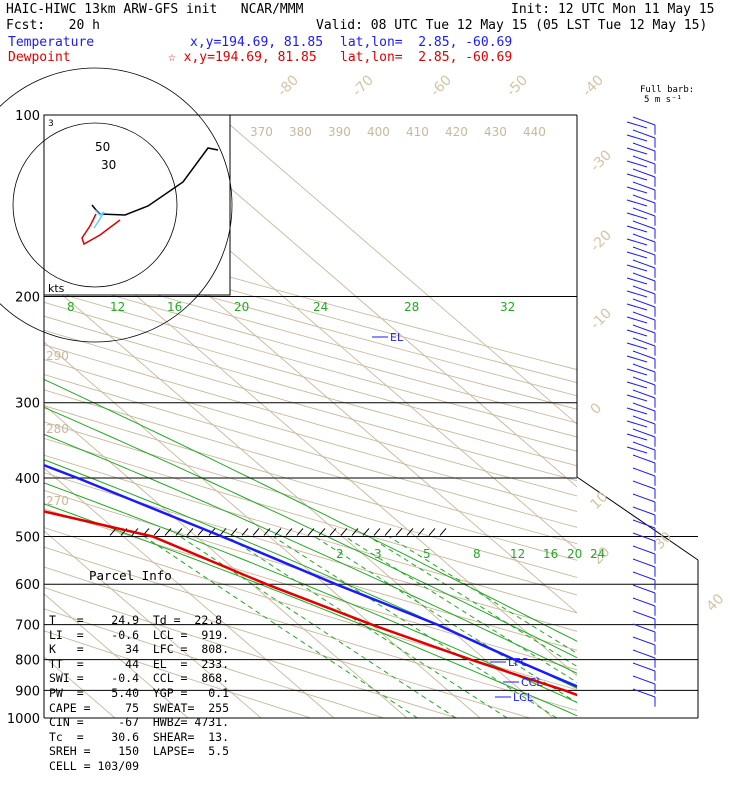  I want to click on isotherm-label: -20, so click(601, 240).